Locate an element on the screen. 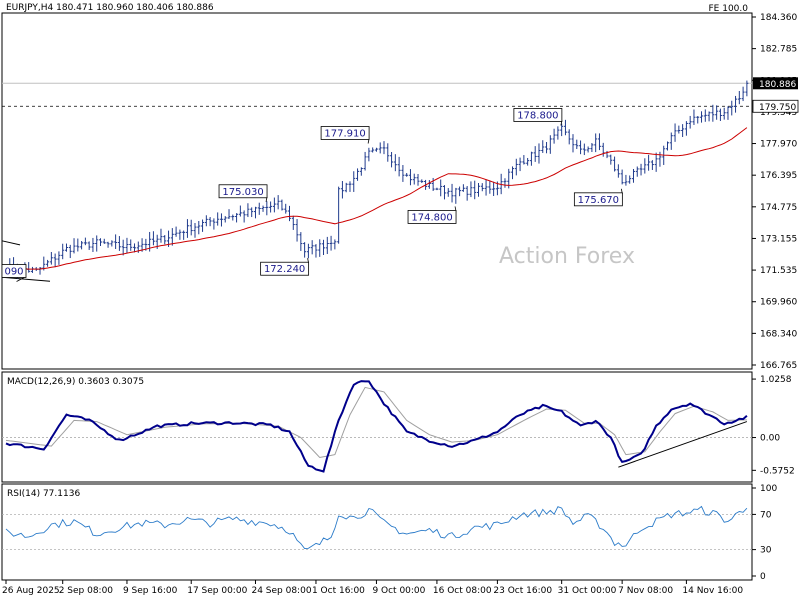  level-label: 175.030 is located at coordinates (242, 192).